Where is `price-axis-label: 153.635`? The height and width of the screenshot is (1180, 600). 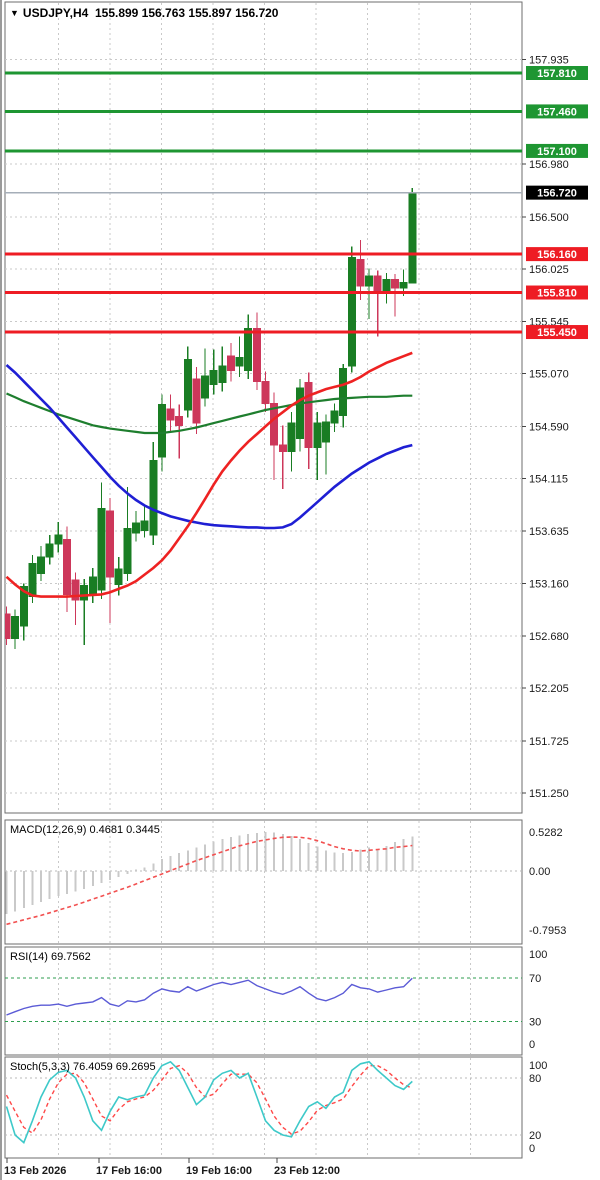 price-axis-label: 153.635 is located at coordinates (549, 532).